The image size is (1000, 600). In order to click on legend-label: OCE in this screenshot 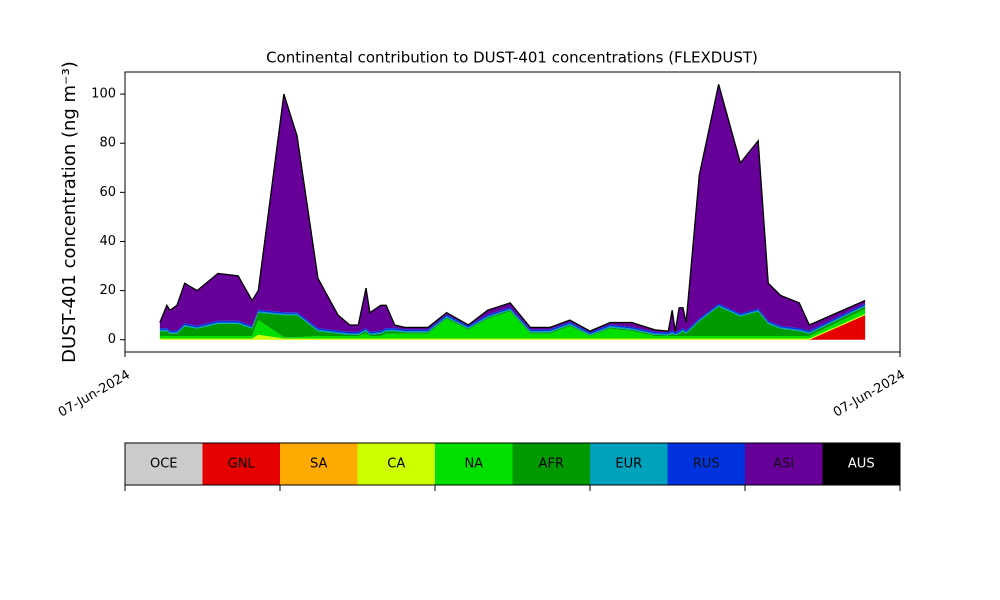, I will do `click(164, 464)`.